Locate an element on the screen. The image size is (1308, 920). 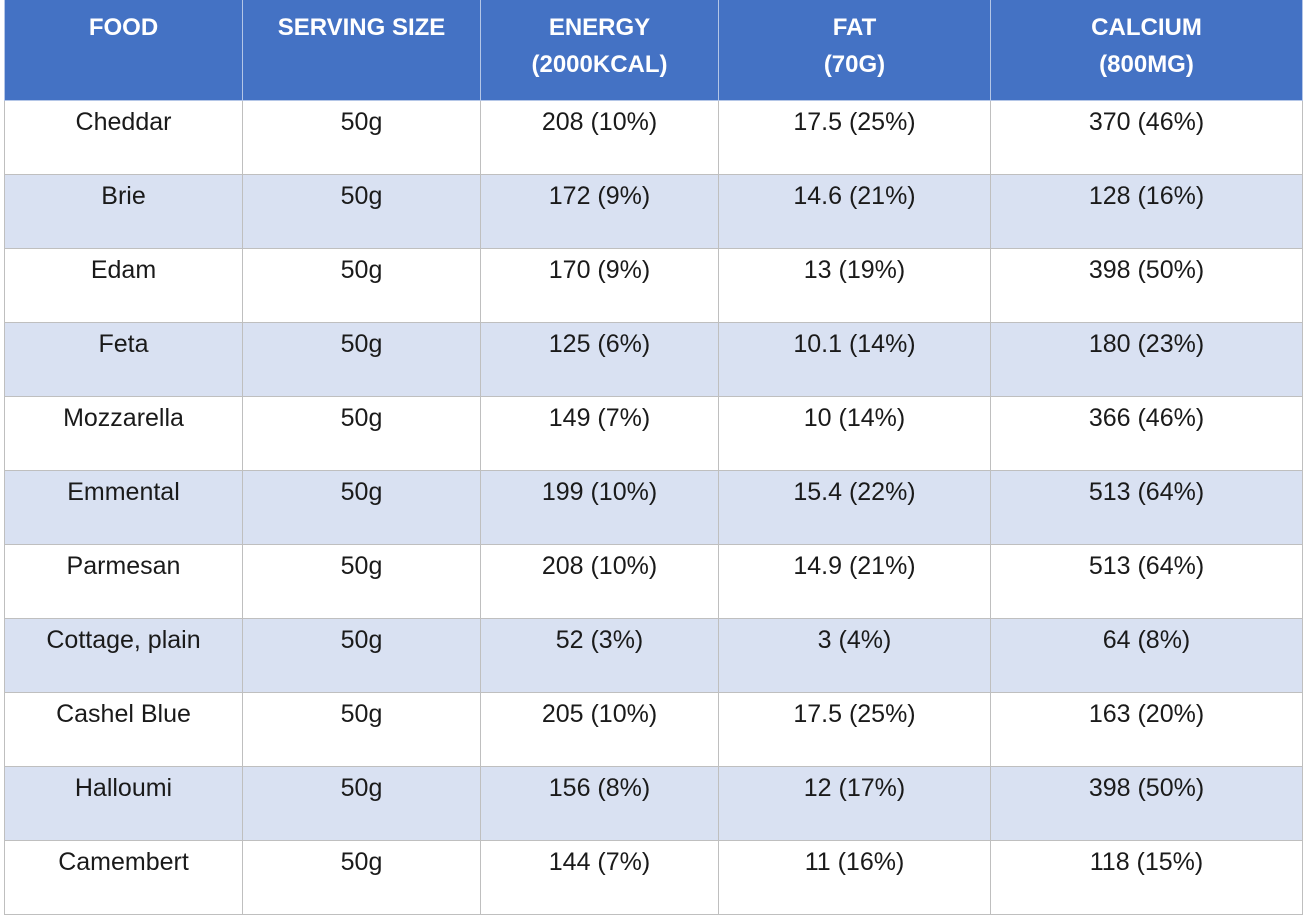
header-serving-size-line1: SERVING SIZE is located at coordinates (361, 27).